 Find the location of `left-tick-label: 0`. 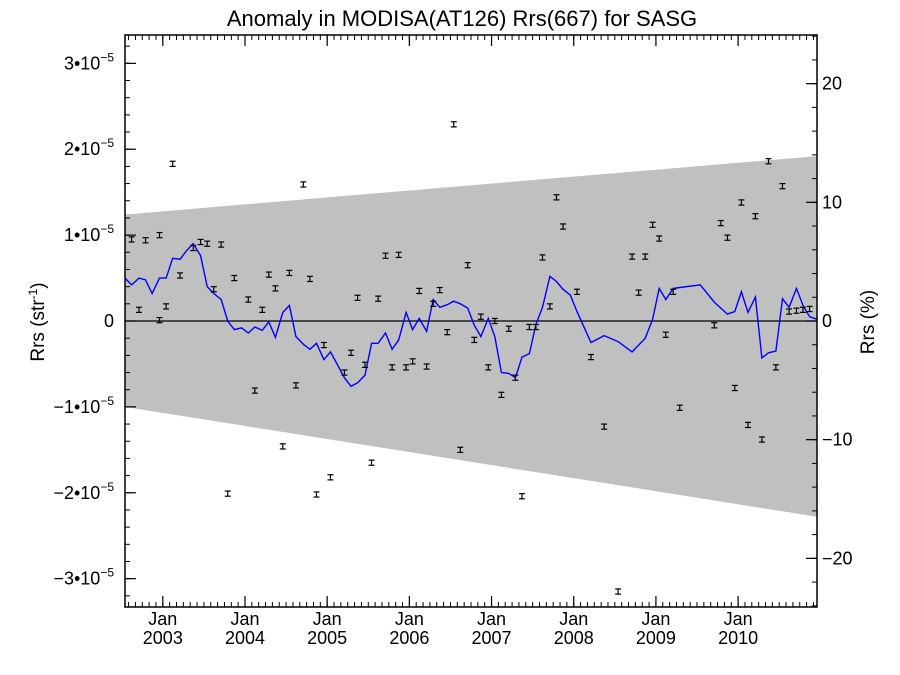

left-tick-label: 0 is located at coordinates (109, 321).